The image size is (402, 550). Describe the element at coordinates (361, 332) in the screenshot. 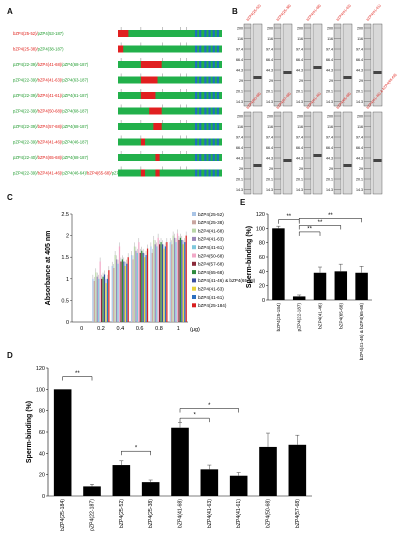

I see `x-tick-label: bZP4(41-46) & bZP4(65-68)` at that location.